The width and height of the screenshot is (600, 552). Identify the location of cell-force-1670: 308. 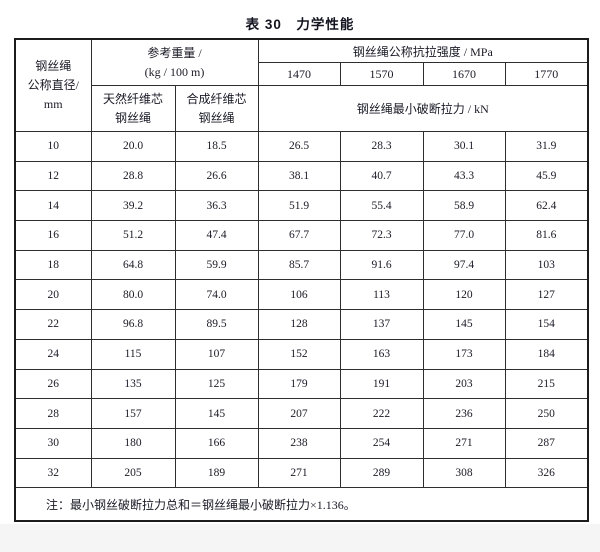
(464, 473).